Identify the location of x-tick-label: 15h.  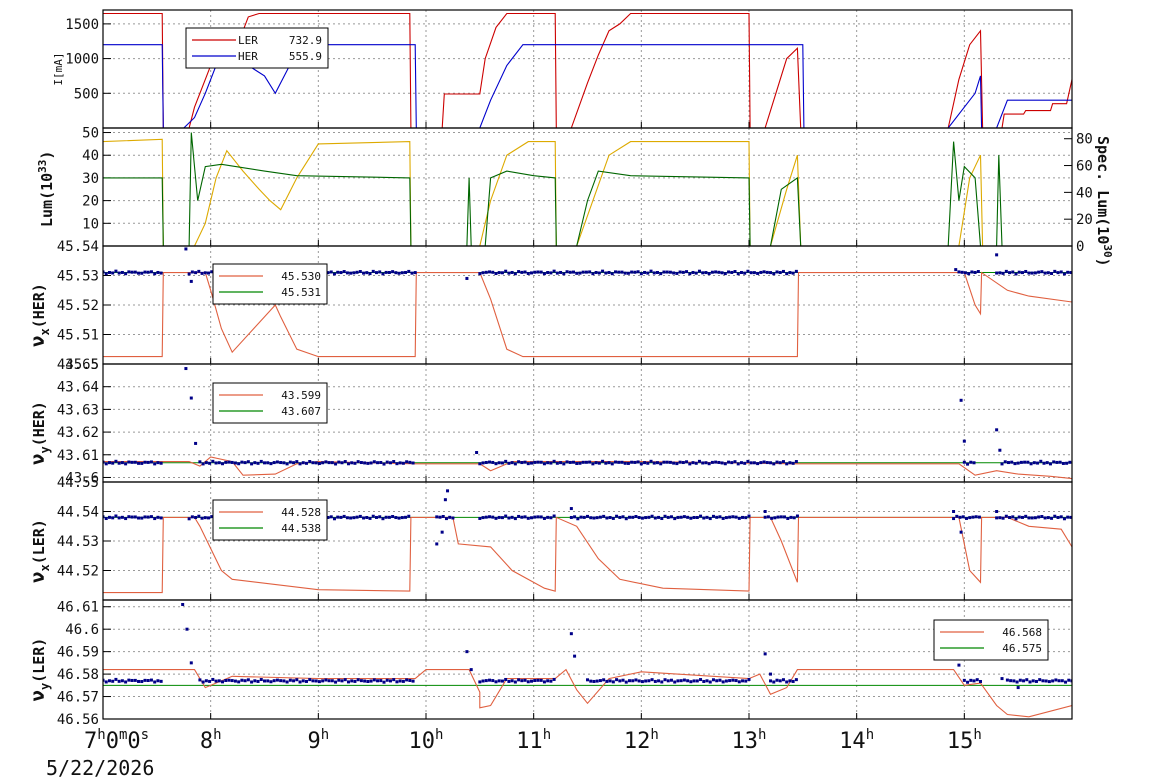
(964, 740).